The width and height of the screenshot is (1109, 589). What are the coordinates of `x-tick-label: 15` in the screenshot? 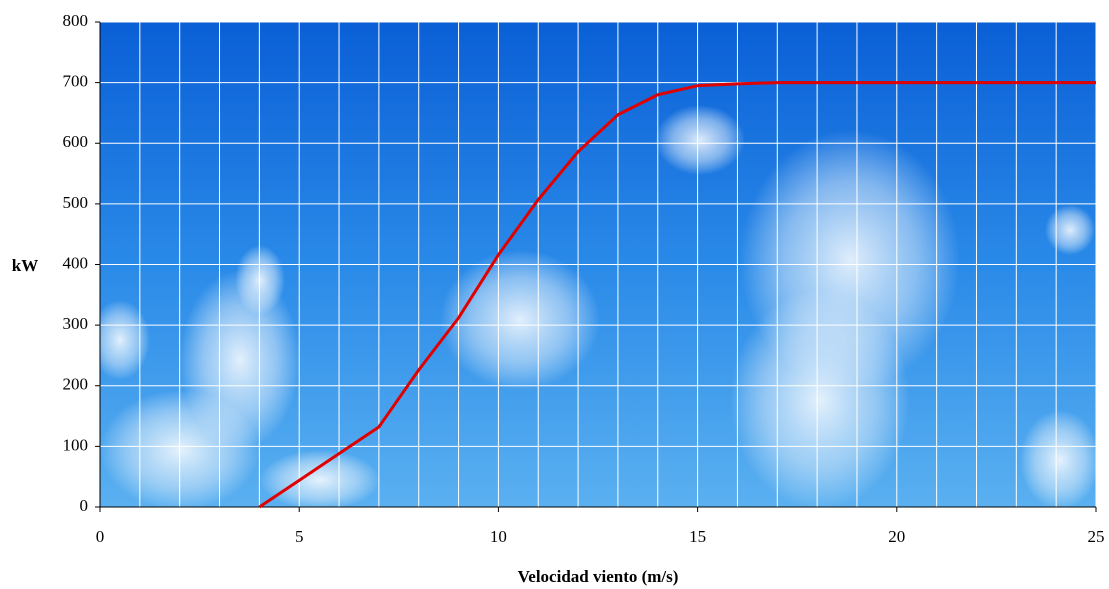 It's located at (697, 536).